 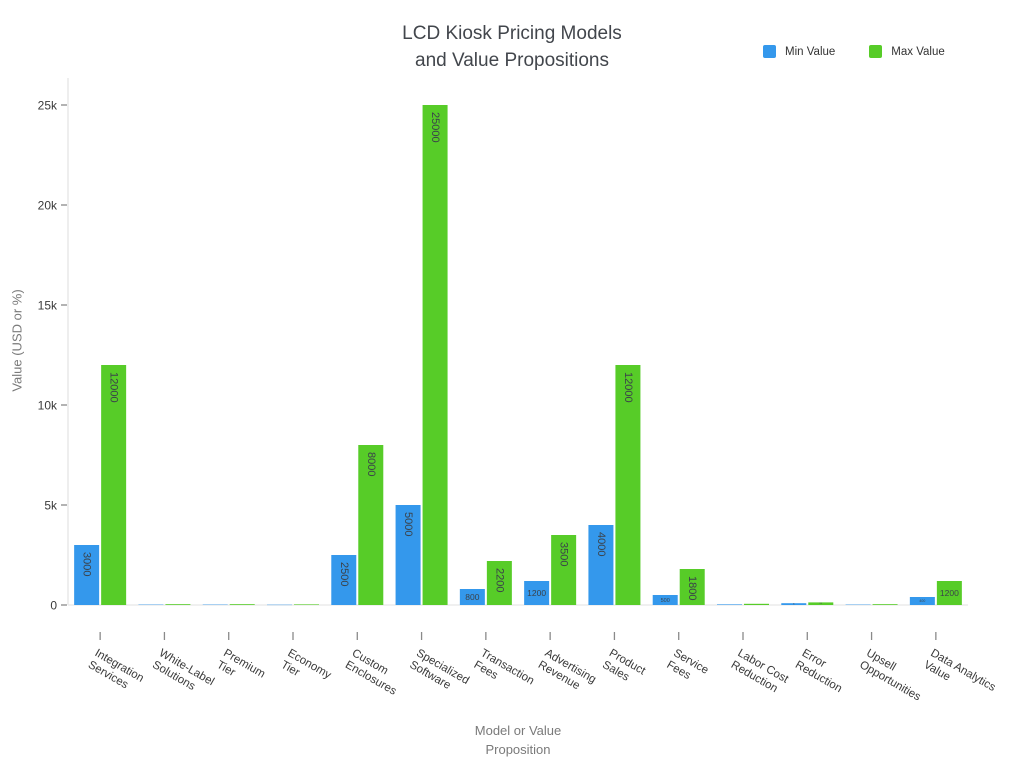 What do you see at coordinates (499, 580) in the screenshot?
I see `bar-value-label: 2200` at bounding box center [499, 580].